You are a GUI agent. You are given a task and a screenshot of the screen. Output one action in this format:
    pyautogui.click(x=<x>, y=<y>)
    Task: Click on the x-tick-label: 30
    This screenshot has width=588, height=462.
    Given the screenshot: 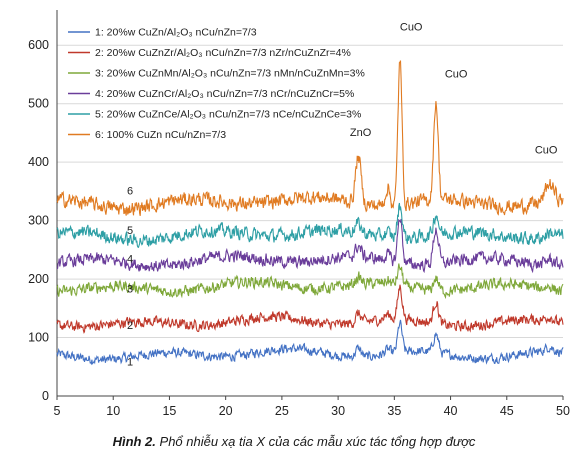 What is the action you would take?
    pyautogui.click(x=338, y=411)
    